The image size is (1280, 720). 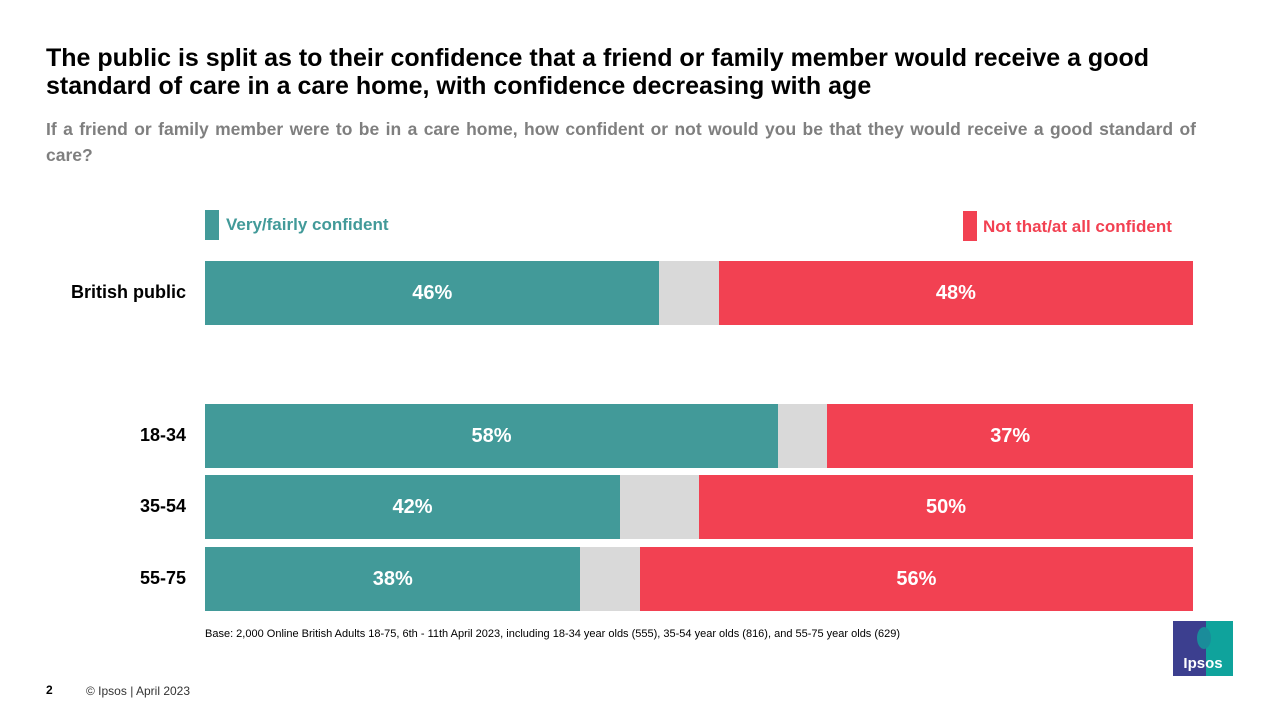 I want to click on data-label: 56%, so click(x=916, y=578).